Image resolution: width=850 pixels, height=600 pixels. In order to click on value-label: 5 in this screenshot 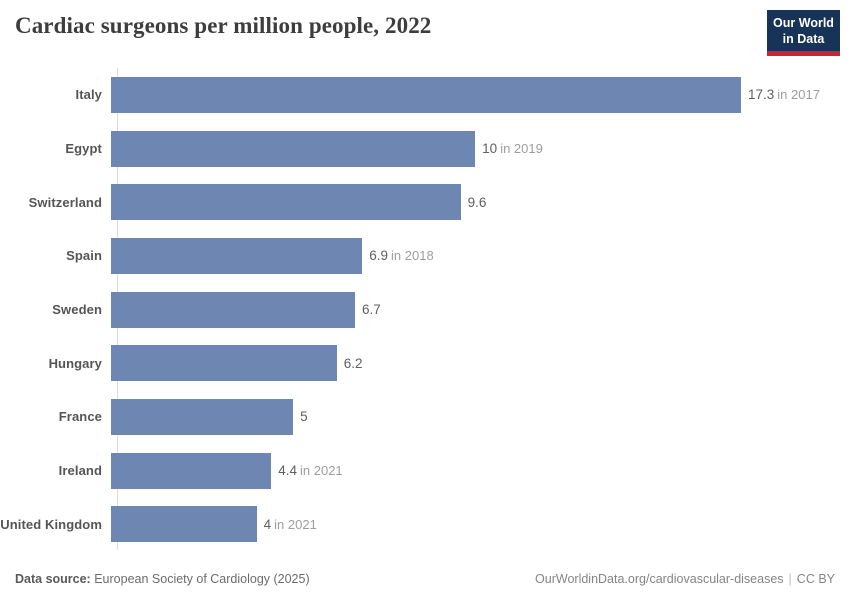, I will do `click(304, 416)`.